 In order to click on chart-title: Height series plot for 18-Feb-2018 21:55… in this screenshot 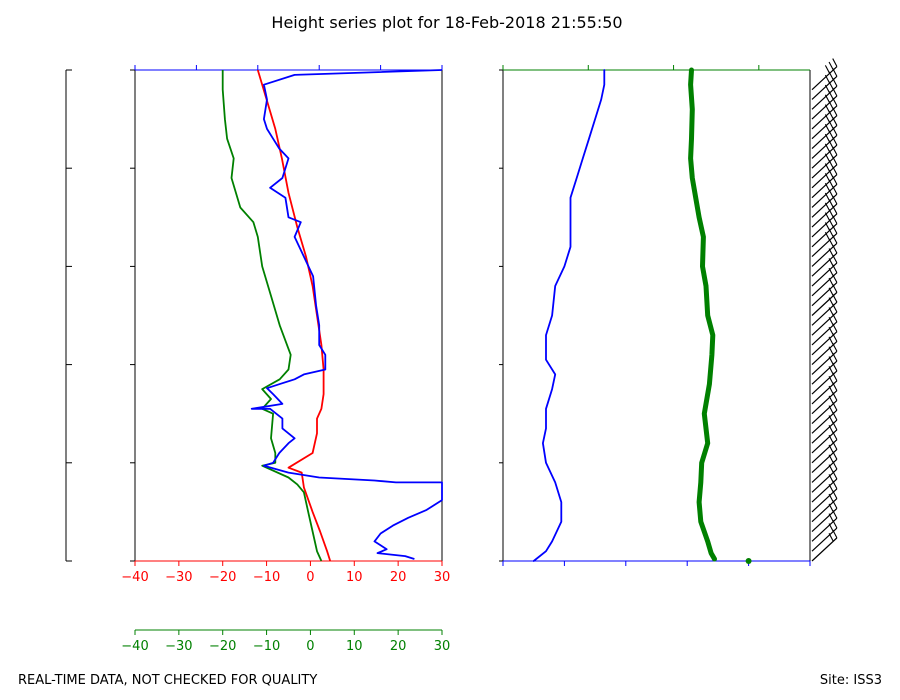, I will do `click(446, 22)`.